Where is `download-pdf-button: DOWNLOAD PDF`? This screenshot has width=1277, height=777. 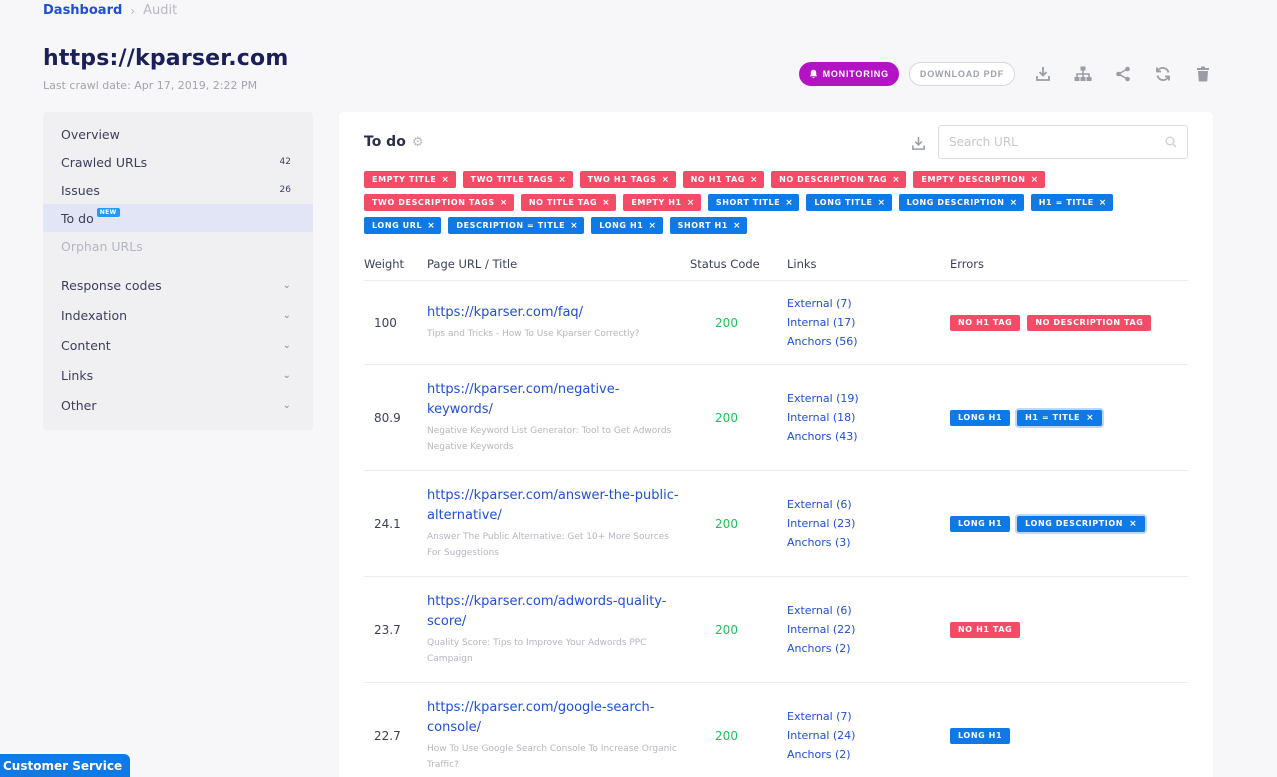
download-pdf-button: DOWNLOAD PDF is located at coordinates (961, 74).